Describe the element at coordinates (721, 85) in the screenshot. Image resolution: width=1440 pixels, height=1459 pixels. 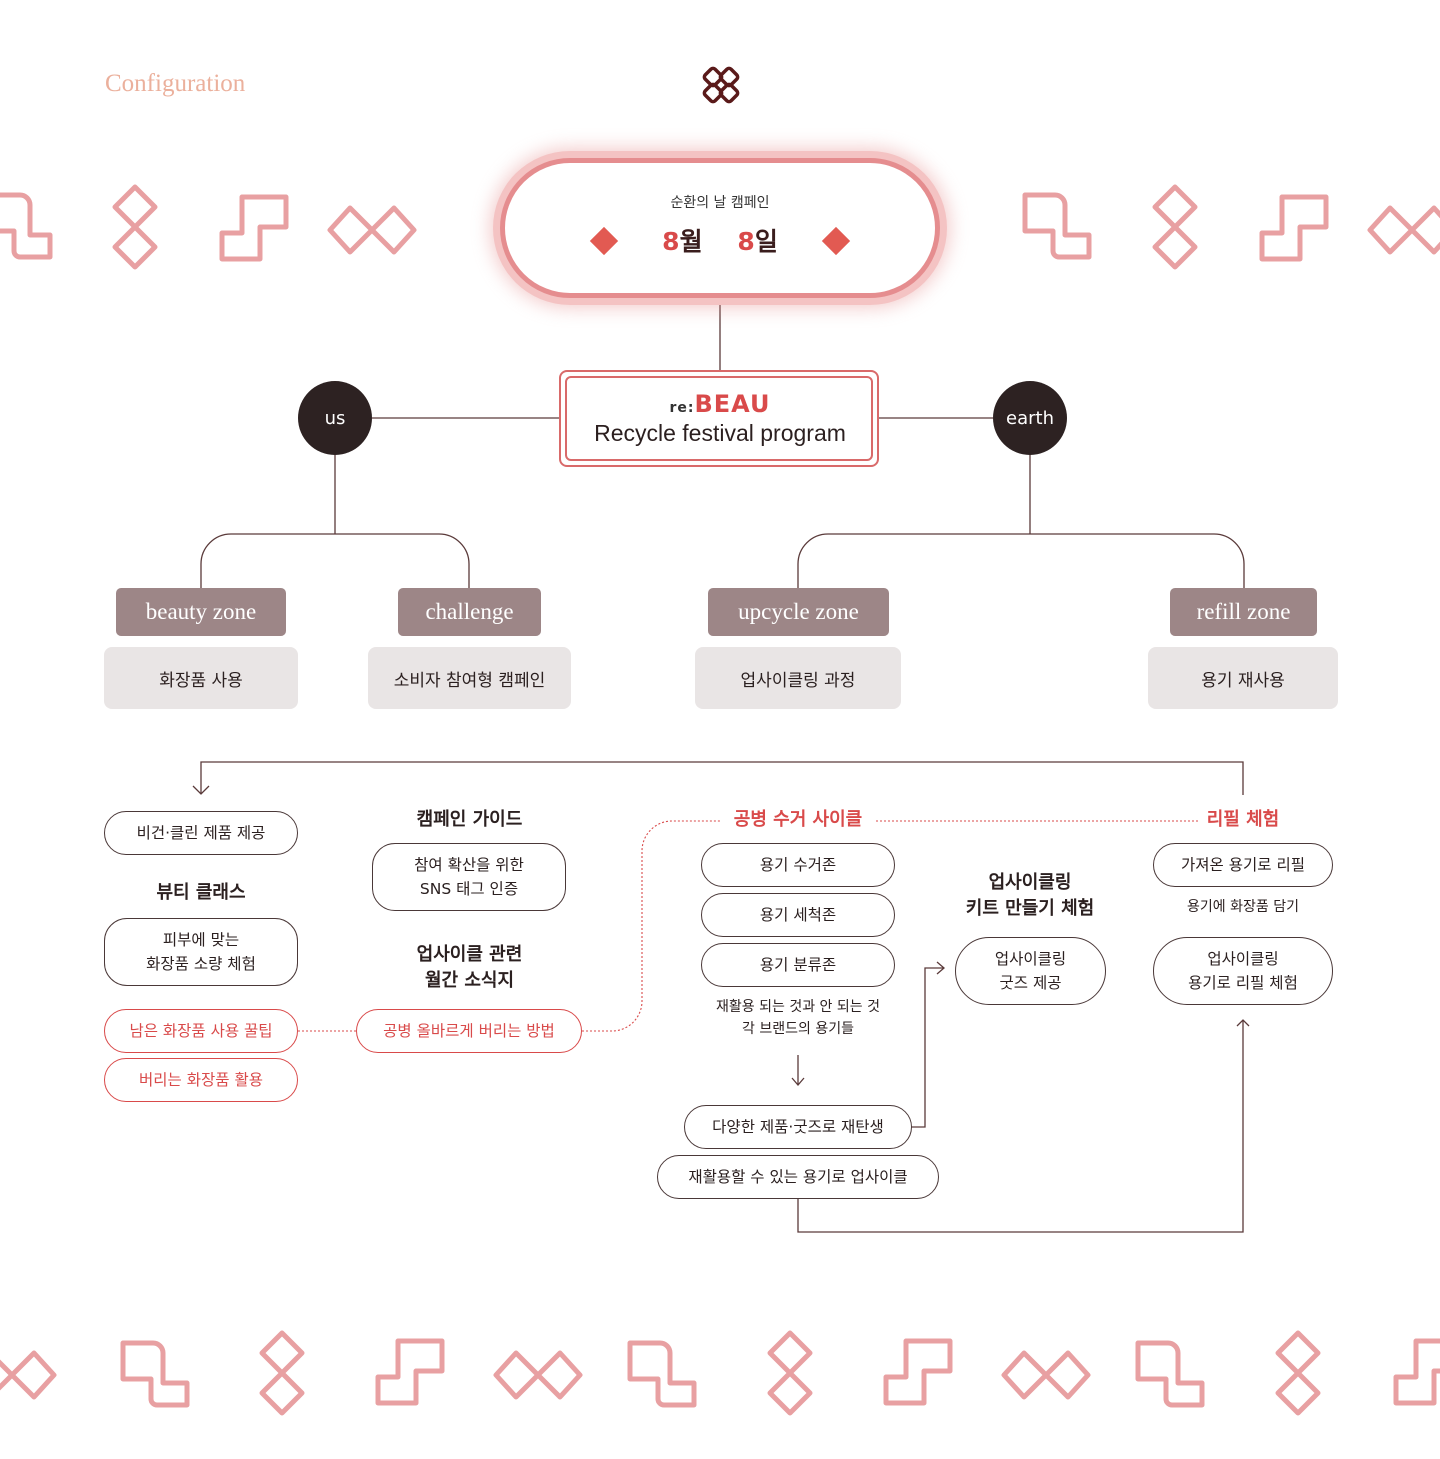
I see `interlocked-chain-icon` at that location.